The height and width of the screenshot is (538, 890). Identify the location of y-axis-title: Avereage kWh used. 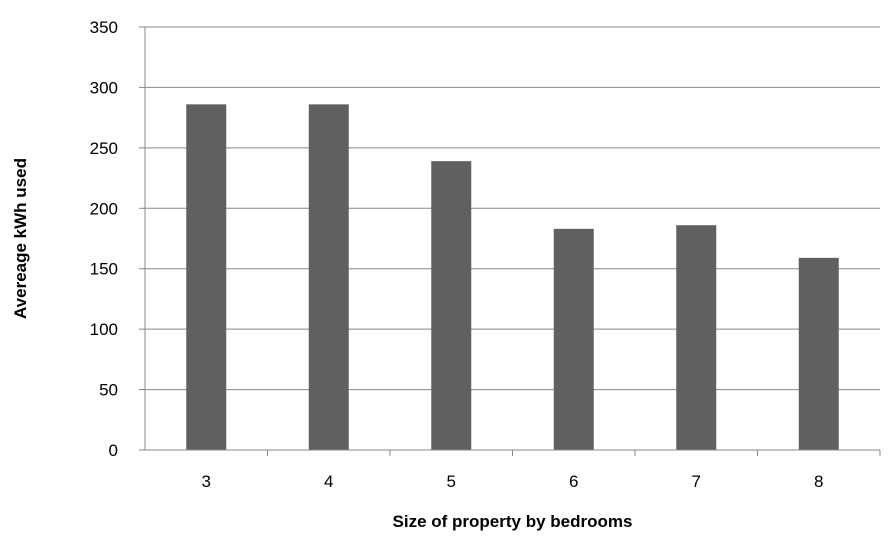
(20, 238).